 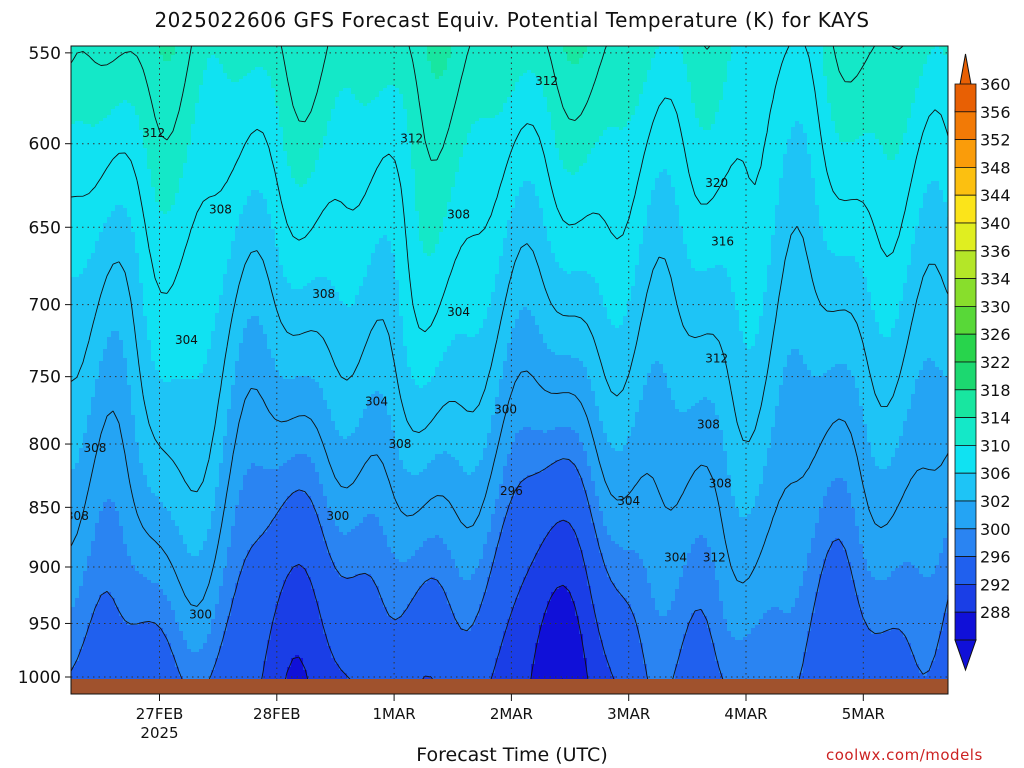 I want to click on colorbar-label: 340, so click(x=995, y=223).